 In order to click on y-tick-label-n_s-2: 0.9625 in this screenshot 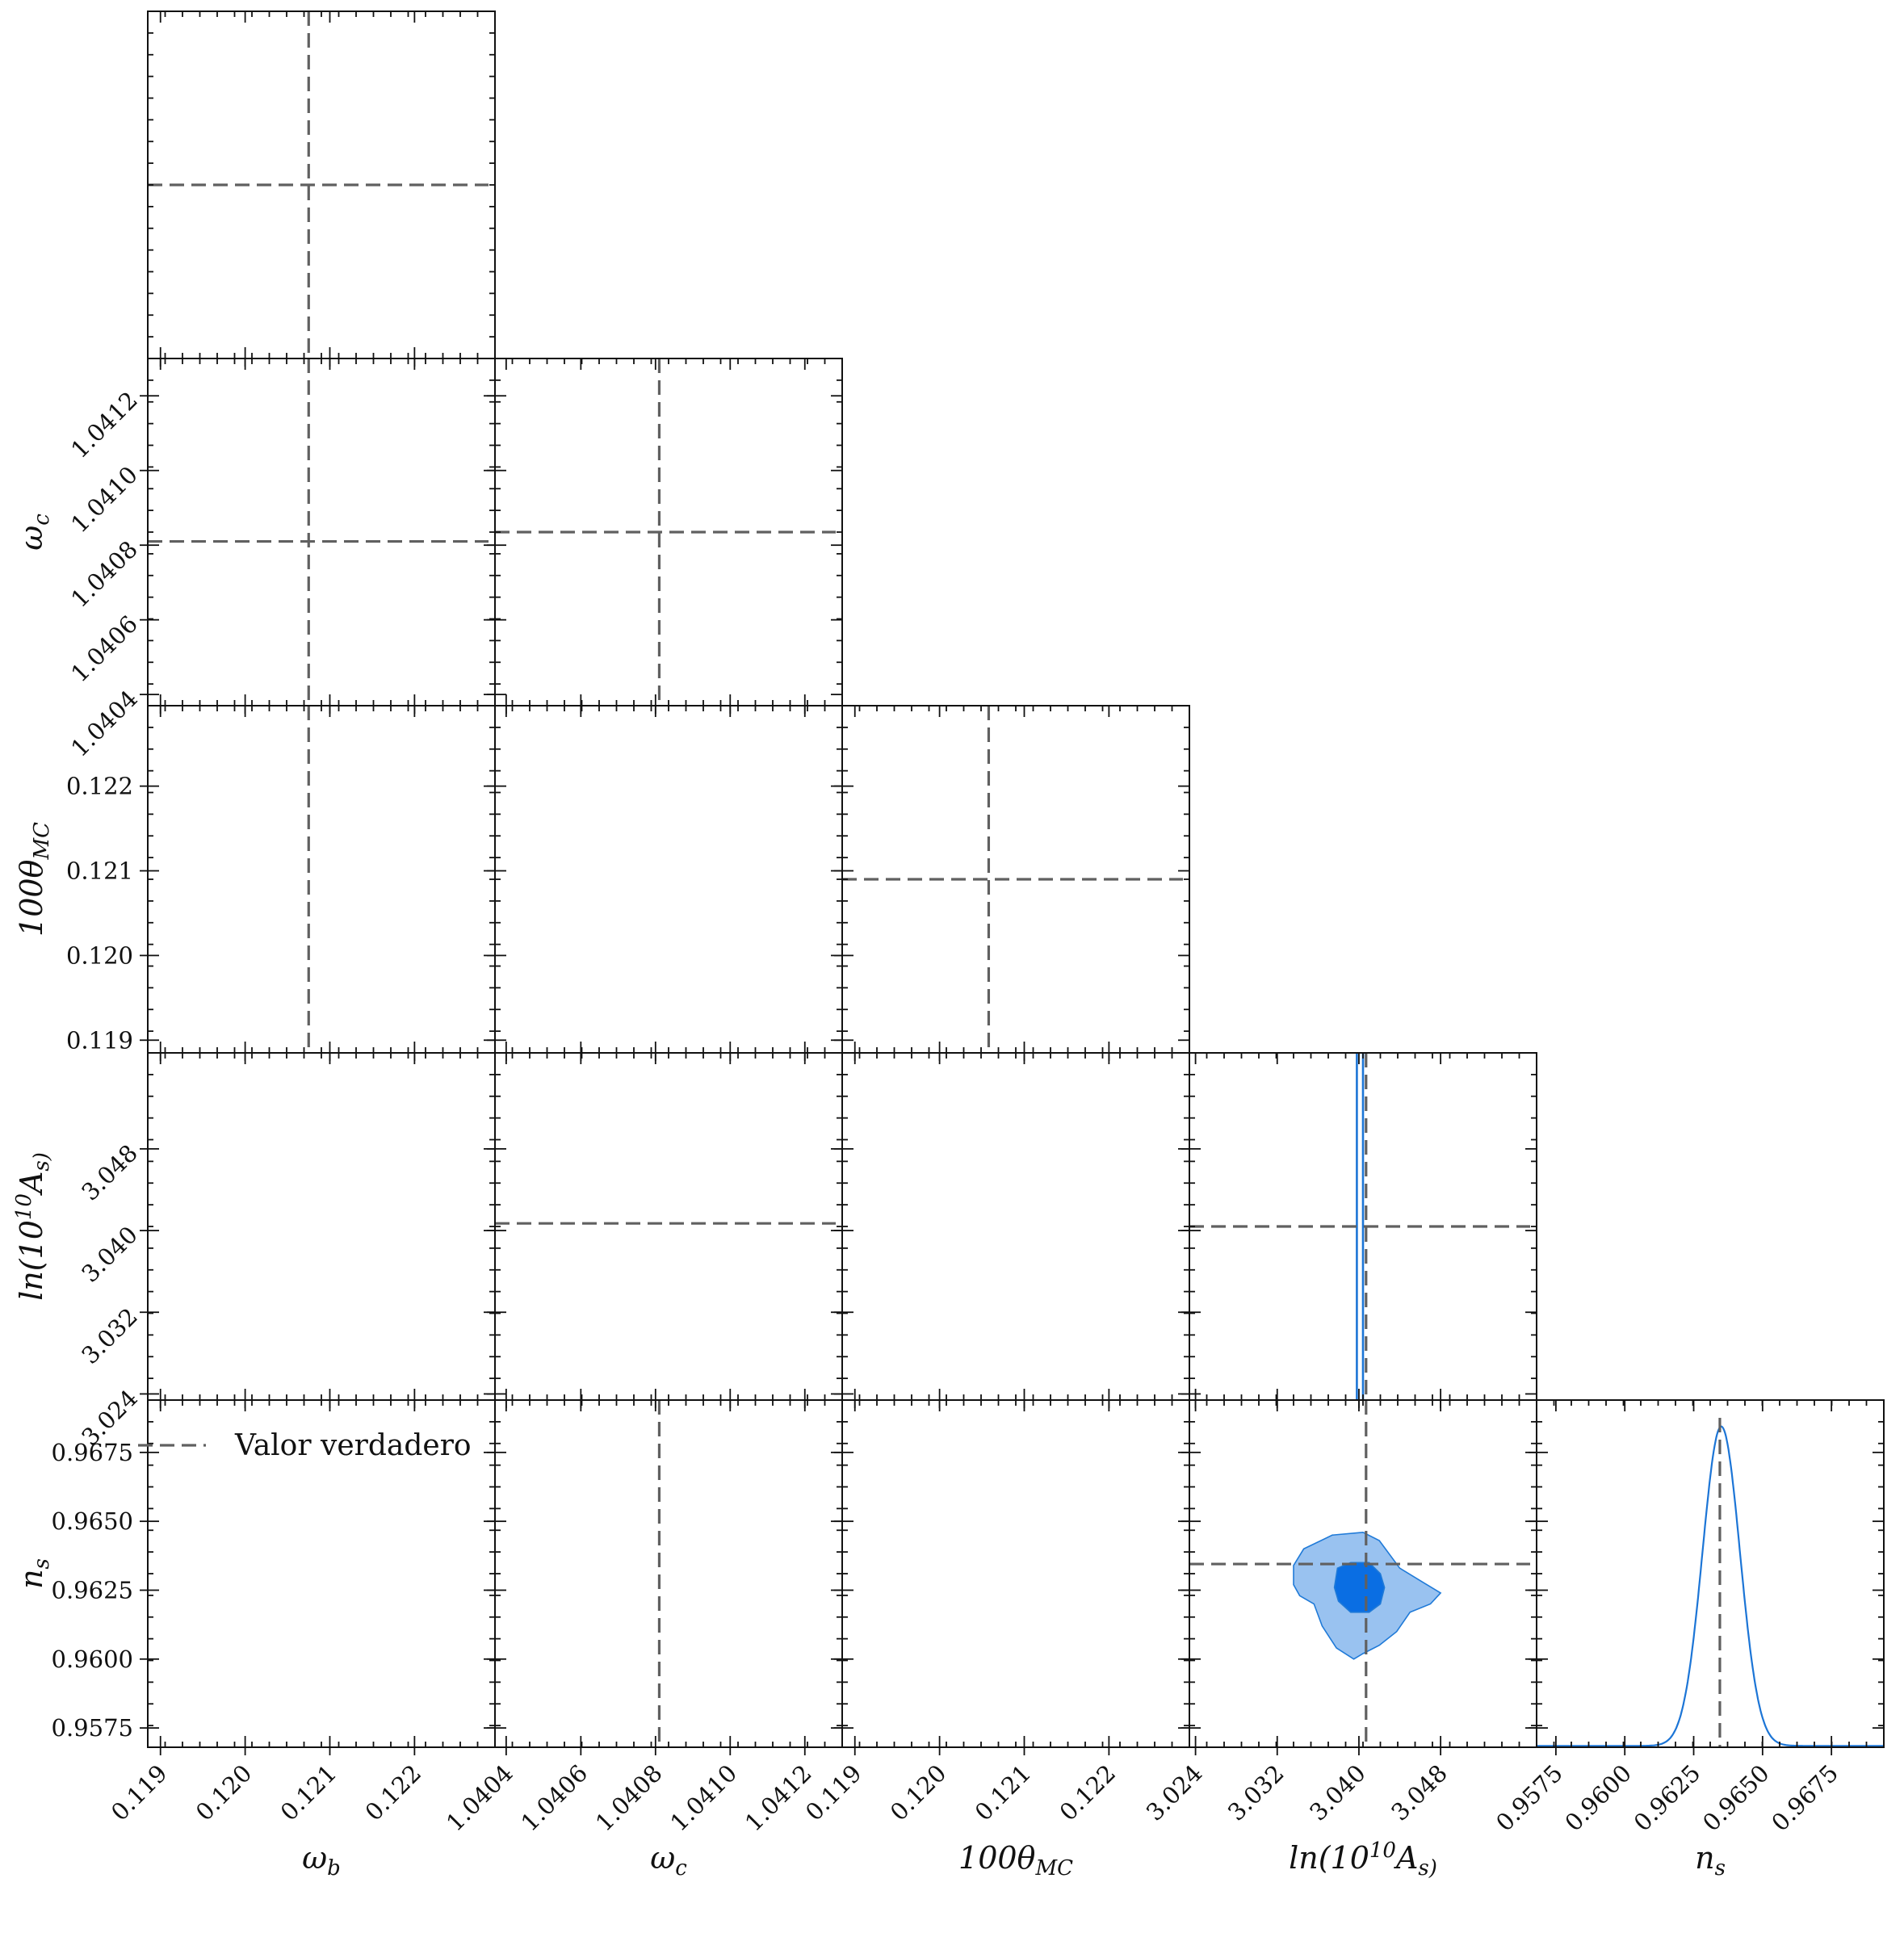, I will do `click(93, 1590)`.